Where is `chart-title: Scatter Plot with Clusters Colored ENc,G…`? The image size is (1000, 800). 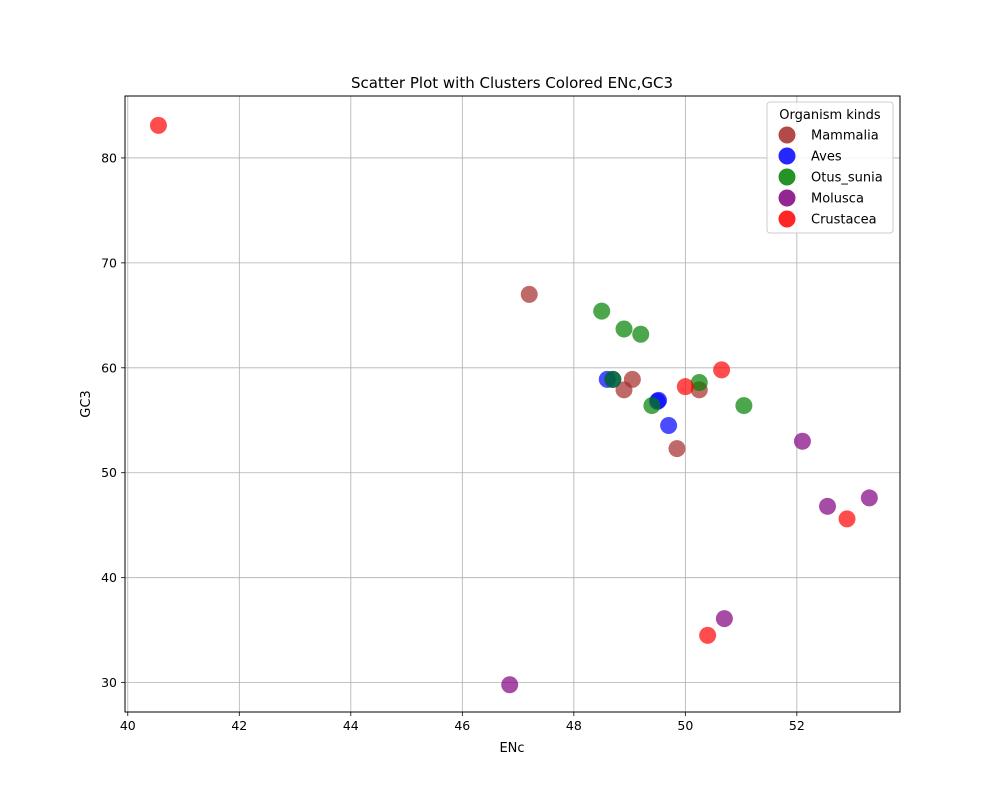
chart-title: Scatter Plot with Clusters Colored ENc,G… is located at coordinates (512, 83).